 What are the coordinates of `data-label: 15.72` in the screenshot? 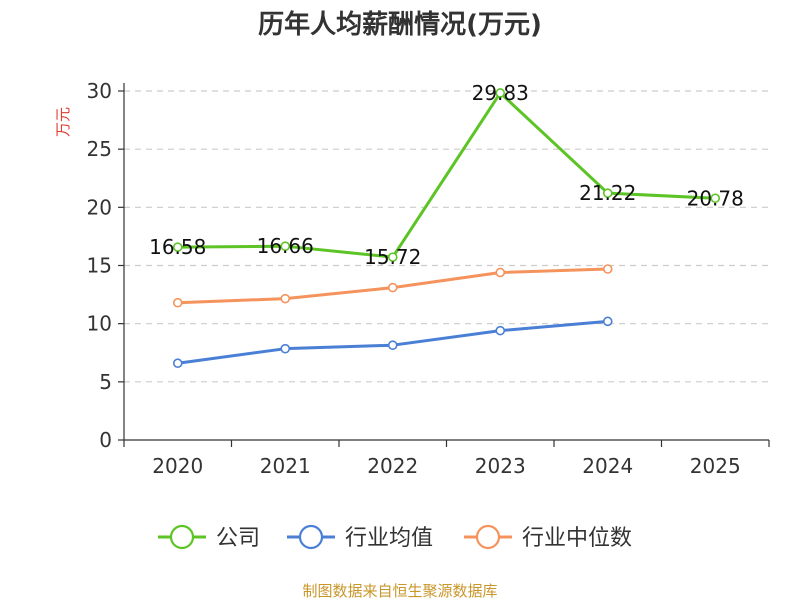 It's located at (392, 257).